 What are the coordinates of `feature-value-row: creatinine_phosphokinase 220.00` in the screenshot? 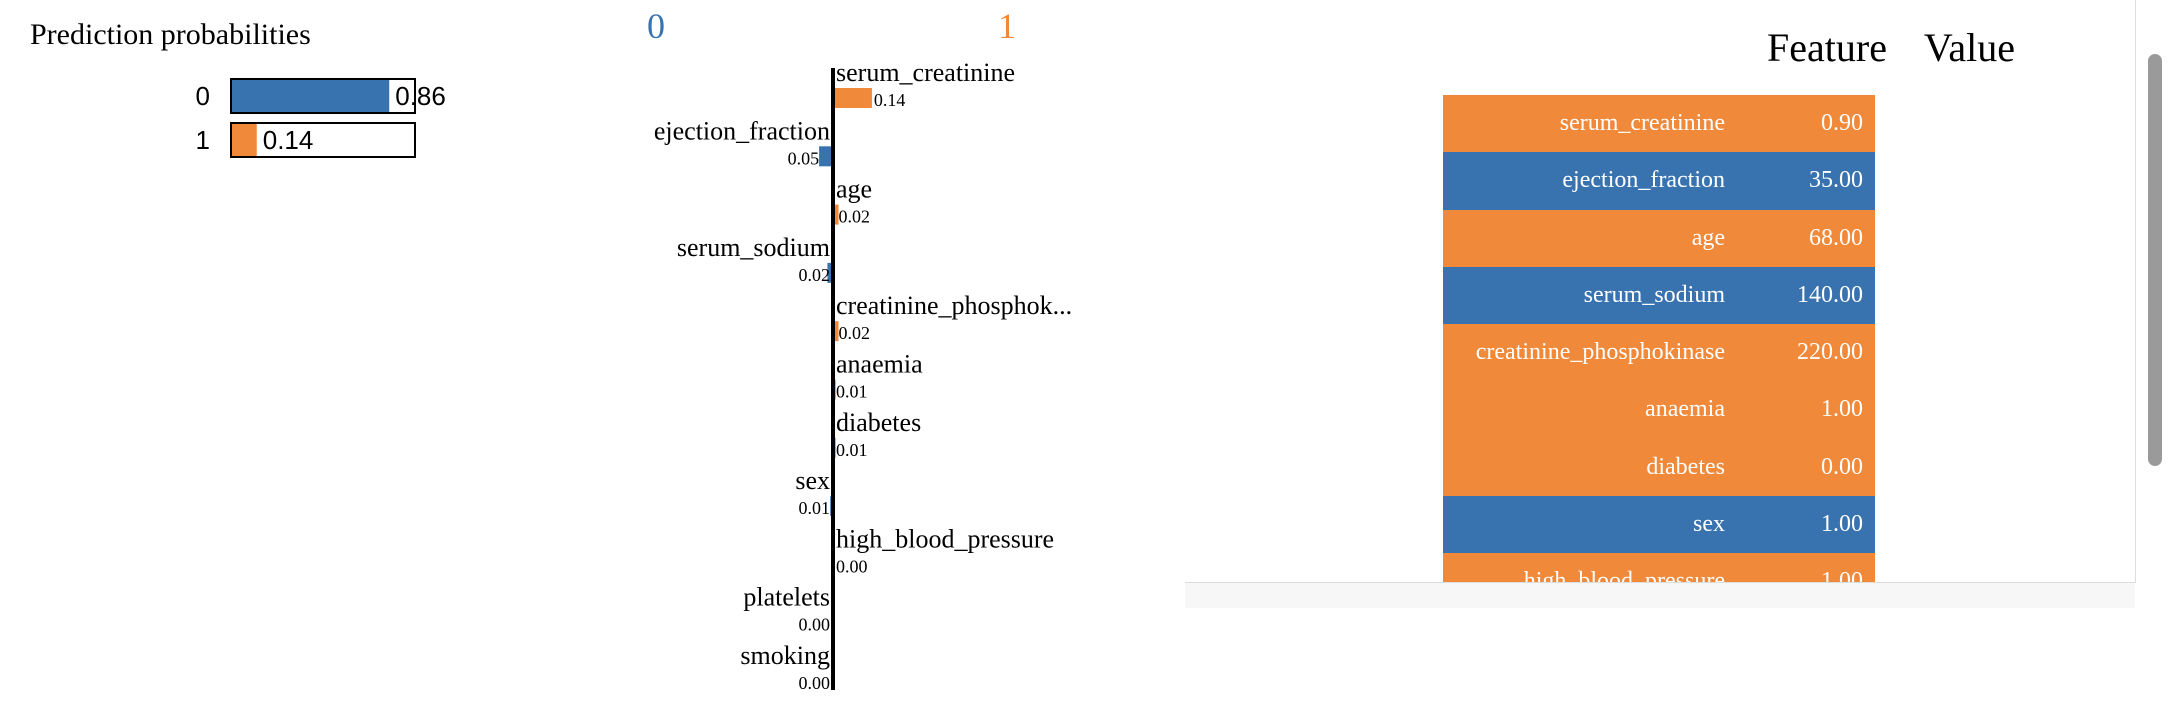 It's located at (1659, 353).